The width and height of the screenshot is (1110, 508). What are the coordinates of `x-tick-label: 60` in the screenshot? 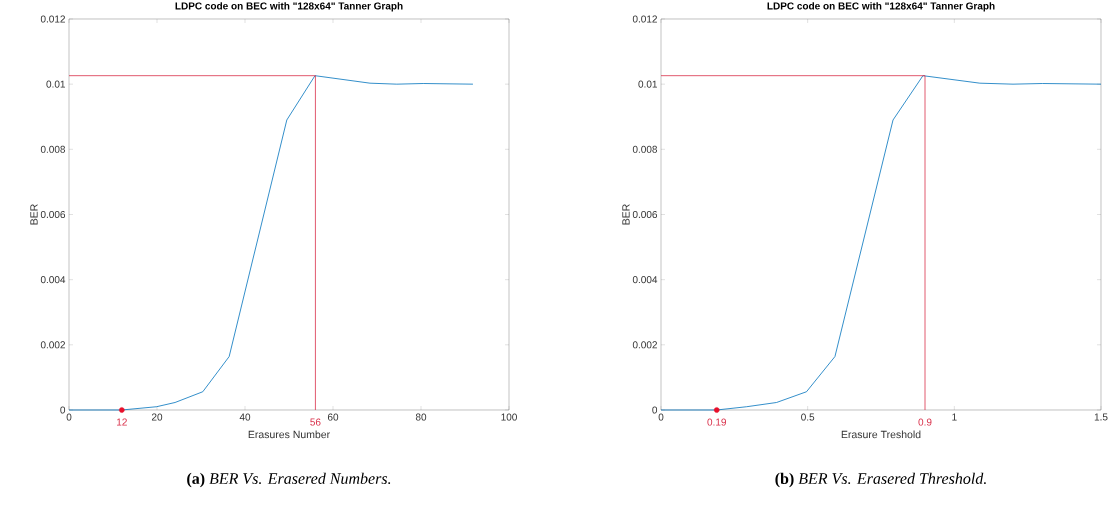 It's located at (333, 417).